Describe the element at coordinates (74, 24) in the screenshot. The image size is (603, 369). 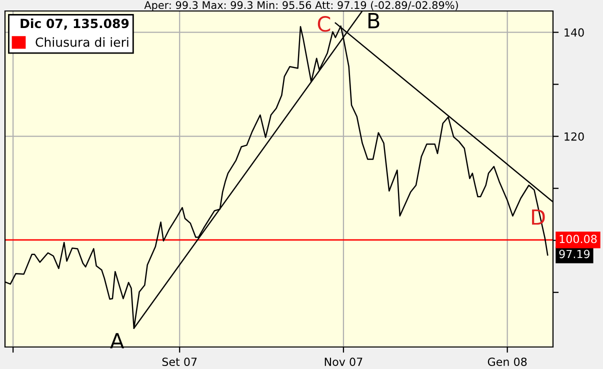
I see `legend-title: Dic 07, 135.089` at that location.